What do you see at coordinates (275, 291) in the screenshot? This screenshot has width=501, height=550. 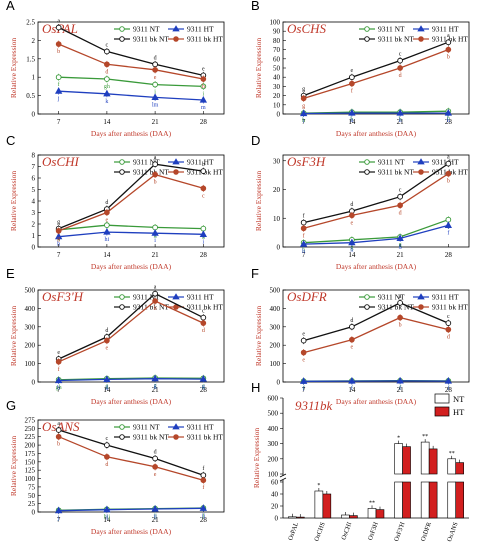 I see `y-tick-label: 500` at bounding box center [275, 291].